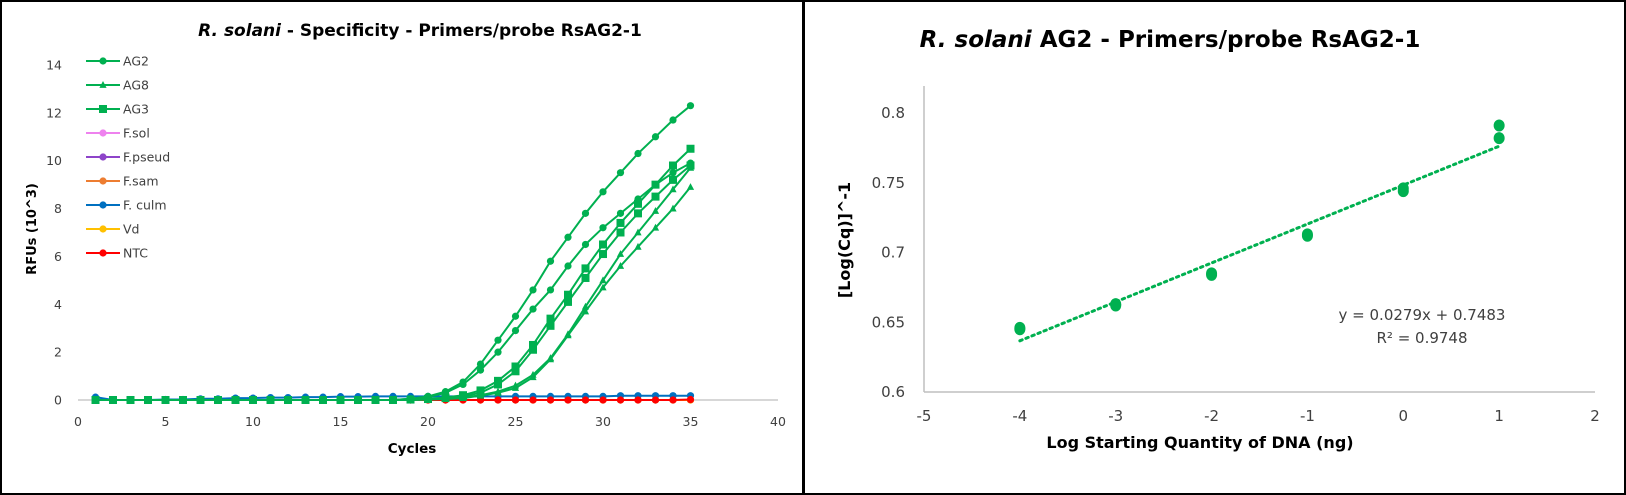 The height and width of the screenshot is (495, 1626). Describe the element at coordinates (135, 253) in the screenshot. I see `legend-label: NTC` at that location.